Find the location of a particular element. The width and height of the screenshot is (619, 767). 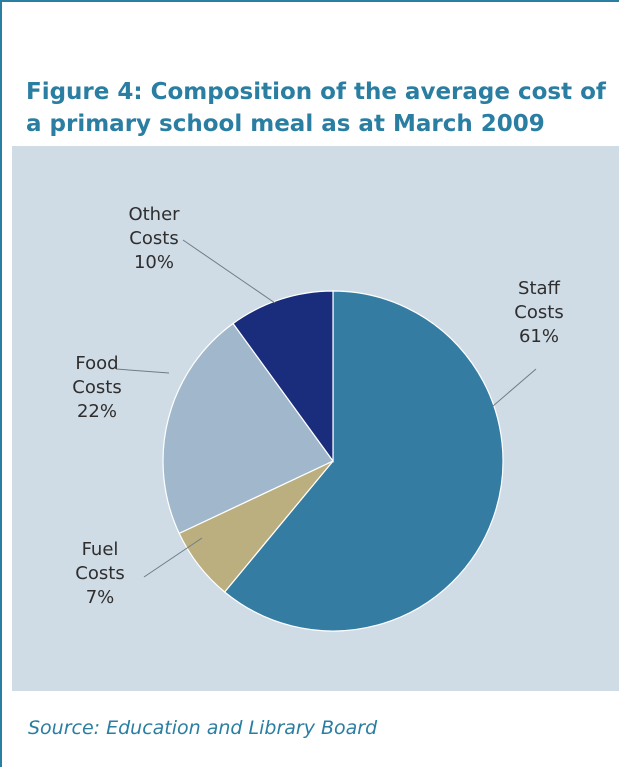

leader-line-fuel-costs is located at coordinates (173, 557).